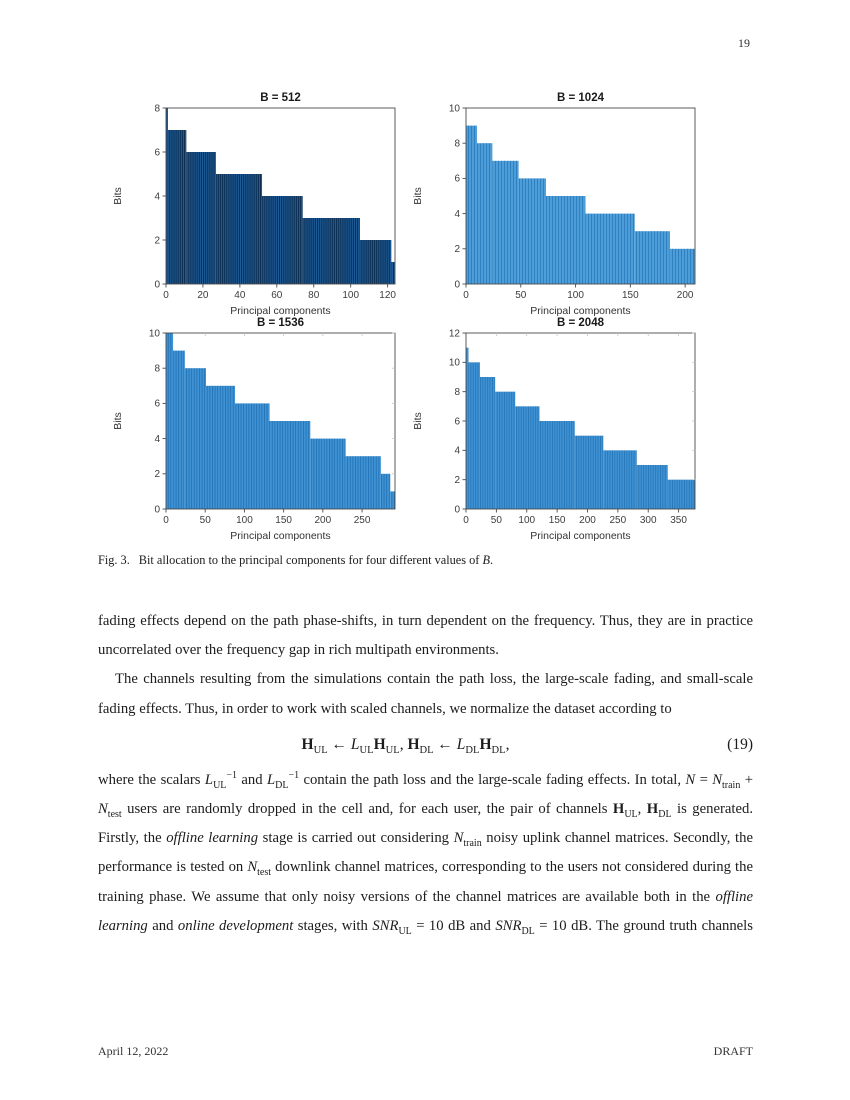 The image size is (850, 1100). What do you see at coordinates (114, 560) in the screenshot?
I see `figure-caption-label: Fig. 3.` at bounding box center [114, 560].